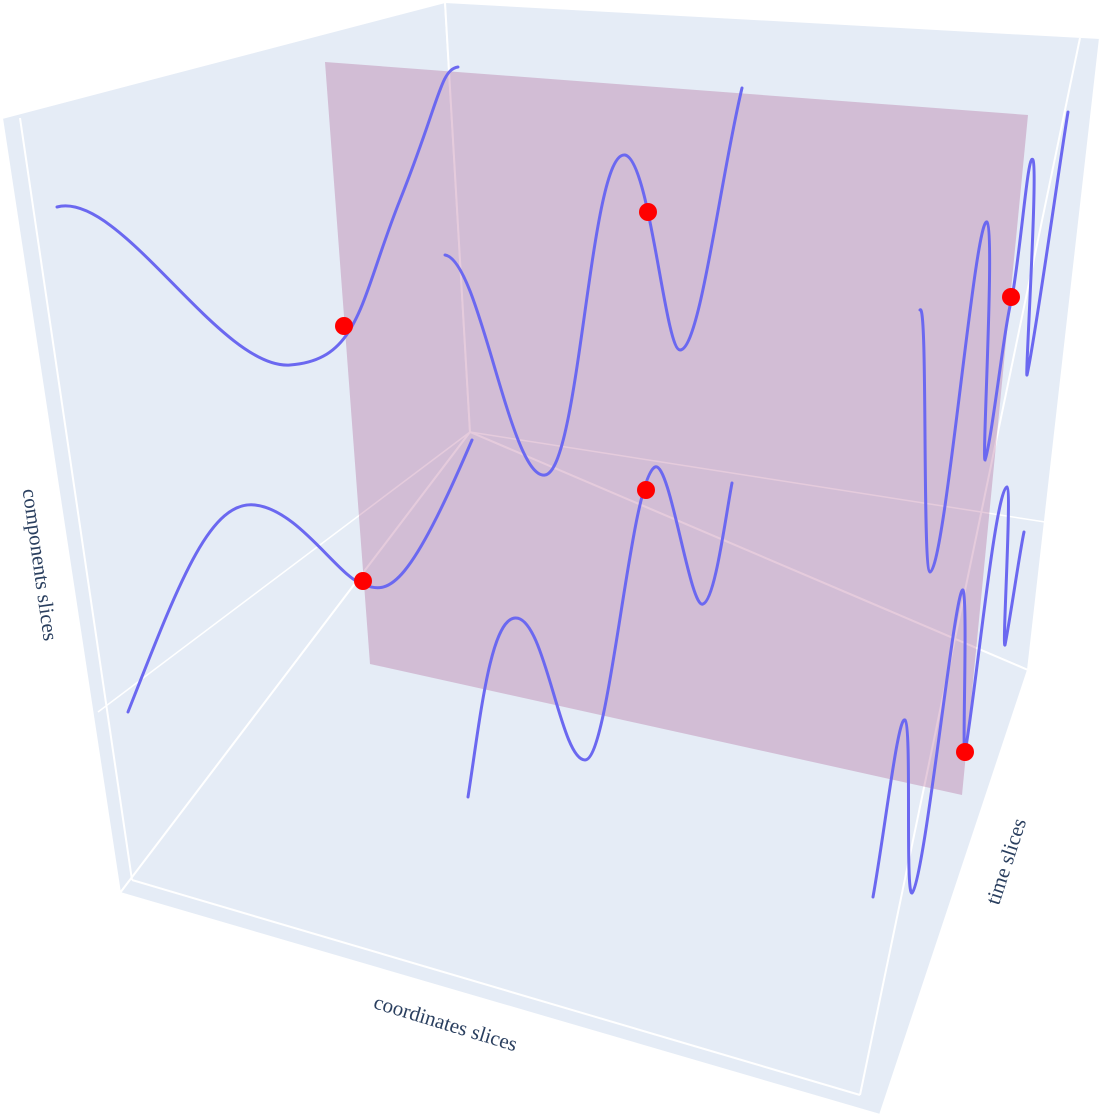 Image resolution: width=1103 pixels, height=1118 pixels. What do you see at coordinates (1006, 861) in the screenshot?
I see `axis-title: time slices` at bounding box center [1006, 861].